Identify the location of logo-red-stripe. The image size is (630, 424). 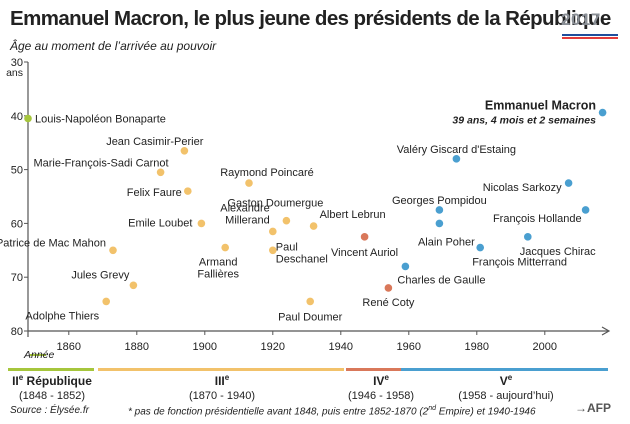
(590, 38).